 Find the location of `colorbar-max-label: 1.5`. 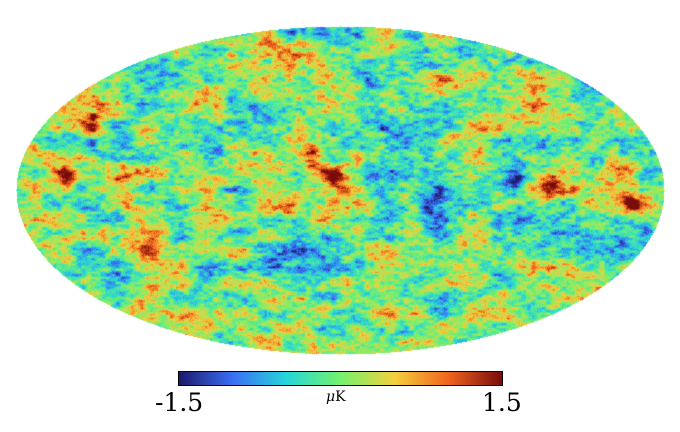

colorbar-max-label: 1.5 is located at coordinates (502, 402).